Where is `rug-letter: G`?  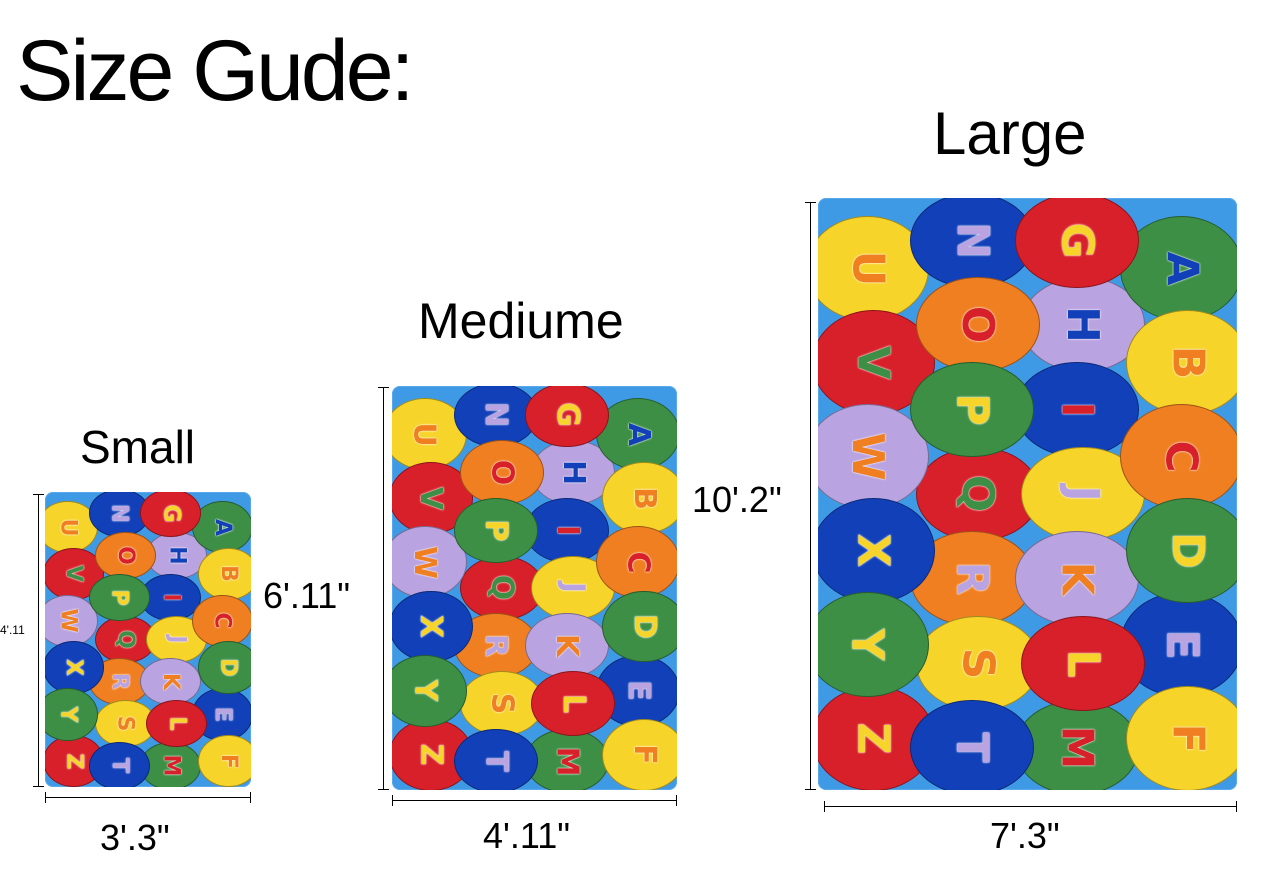 rug-letter: G is located at coordinates (567, 415).